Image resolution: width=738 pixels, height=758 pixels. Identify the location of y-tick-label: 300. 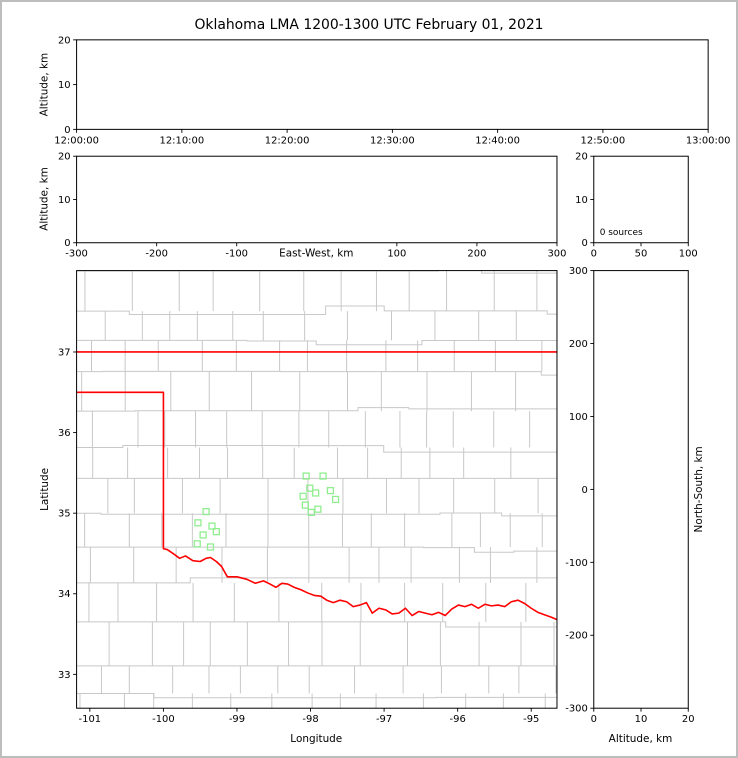
(578, 271).